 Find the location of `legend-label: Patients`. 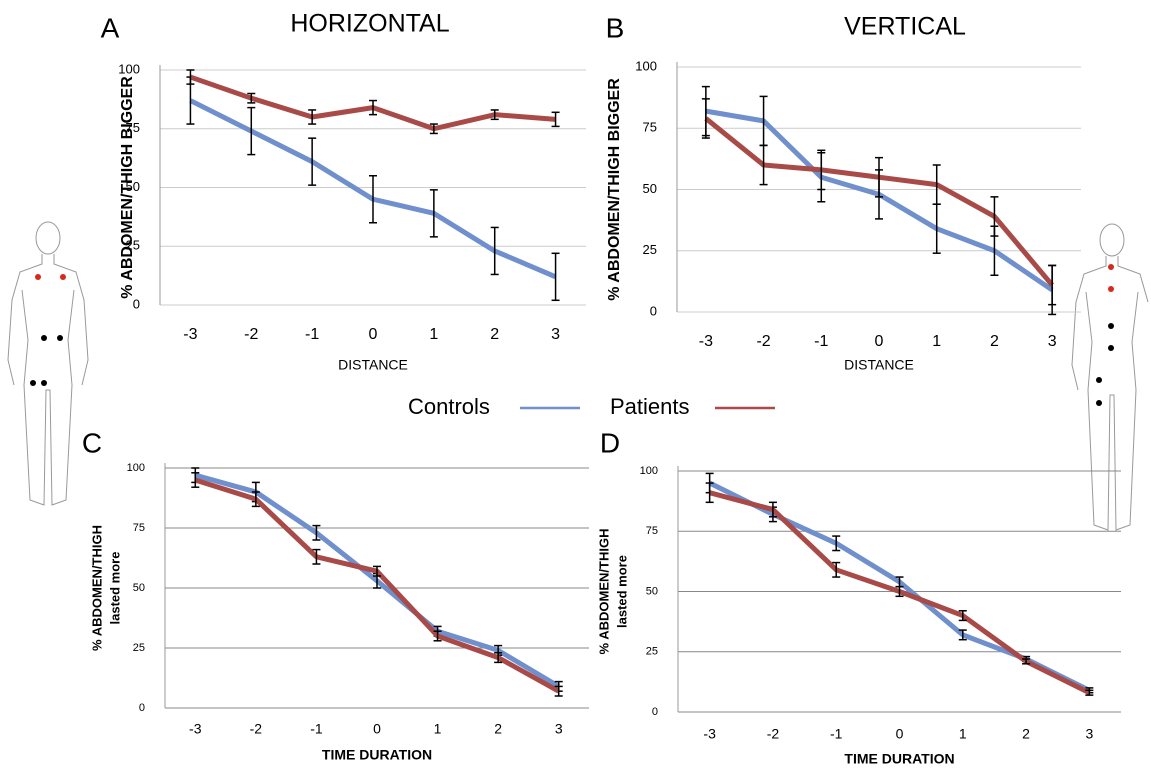

legend-label: Patients is located at coordinates (650, 406).